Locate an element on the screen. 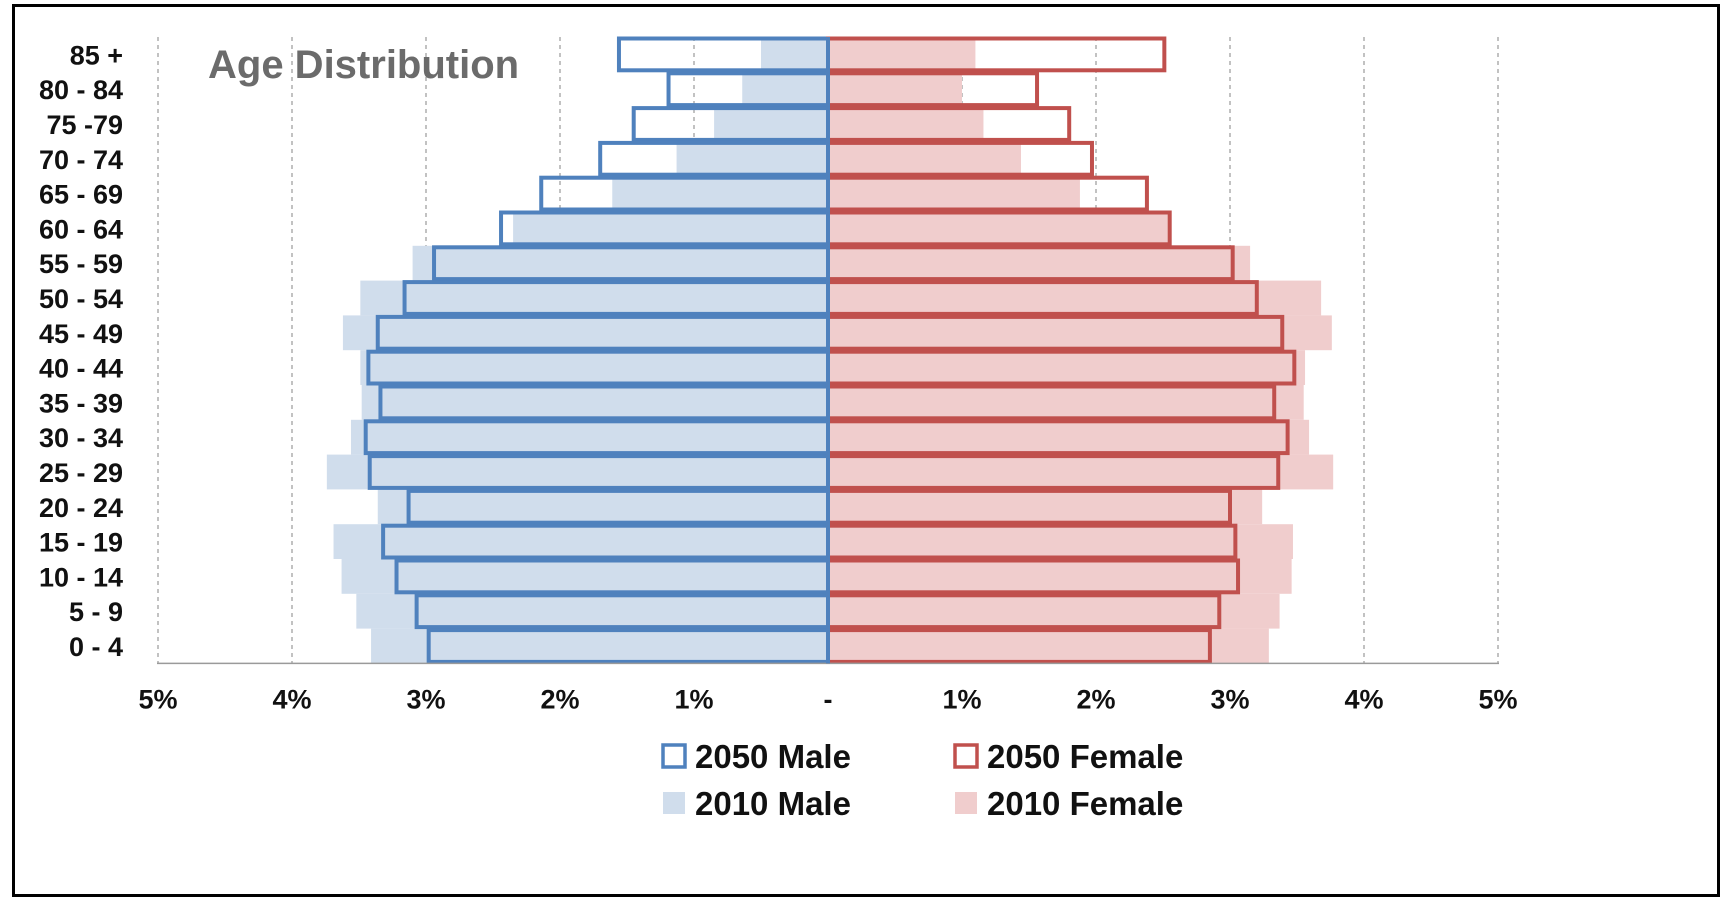 The height and width of the screenshot is (907, 1729). y-tick-label-5-9: 5 - 9 is located at coordinates (96, 612).